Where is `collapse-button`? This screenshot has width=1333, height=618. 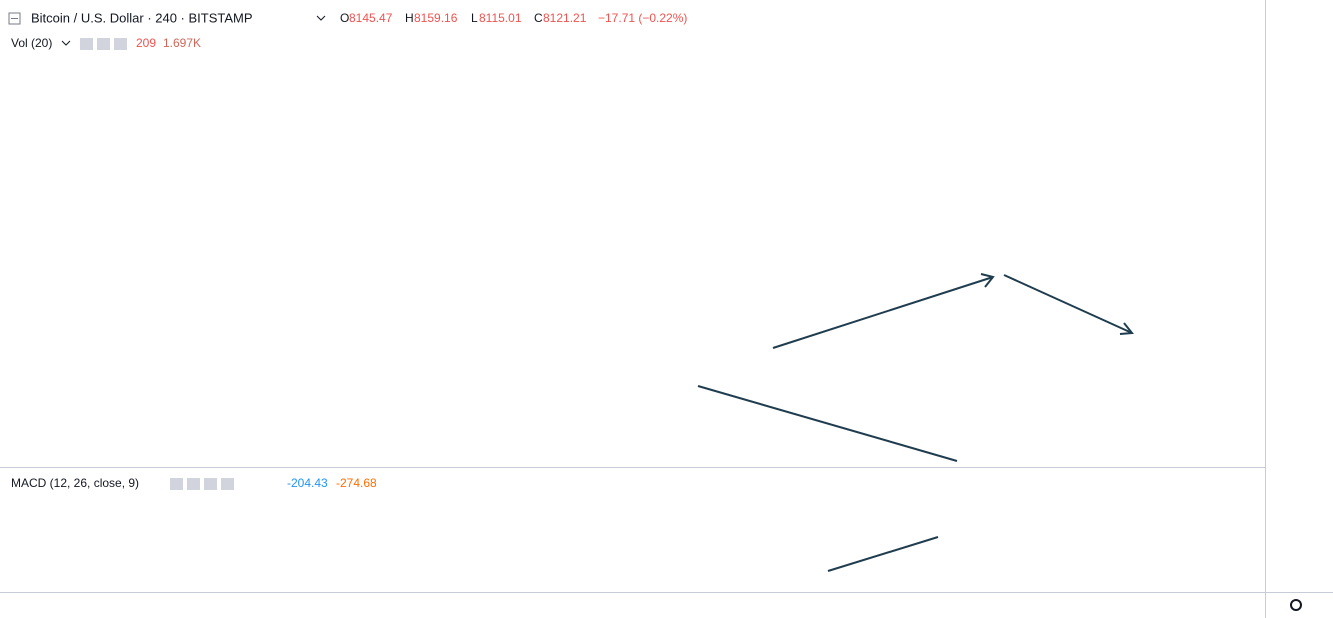 collapse-button is located at coordinates (14, 18).